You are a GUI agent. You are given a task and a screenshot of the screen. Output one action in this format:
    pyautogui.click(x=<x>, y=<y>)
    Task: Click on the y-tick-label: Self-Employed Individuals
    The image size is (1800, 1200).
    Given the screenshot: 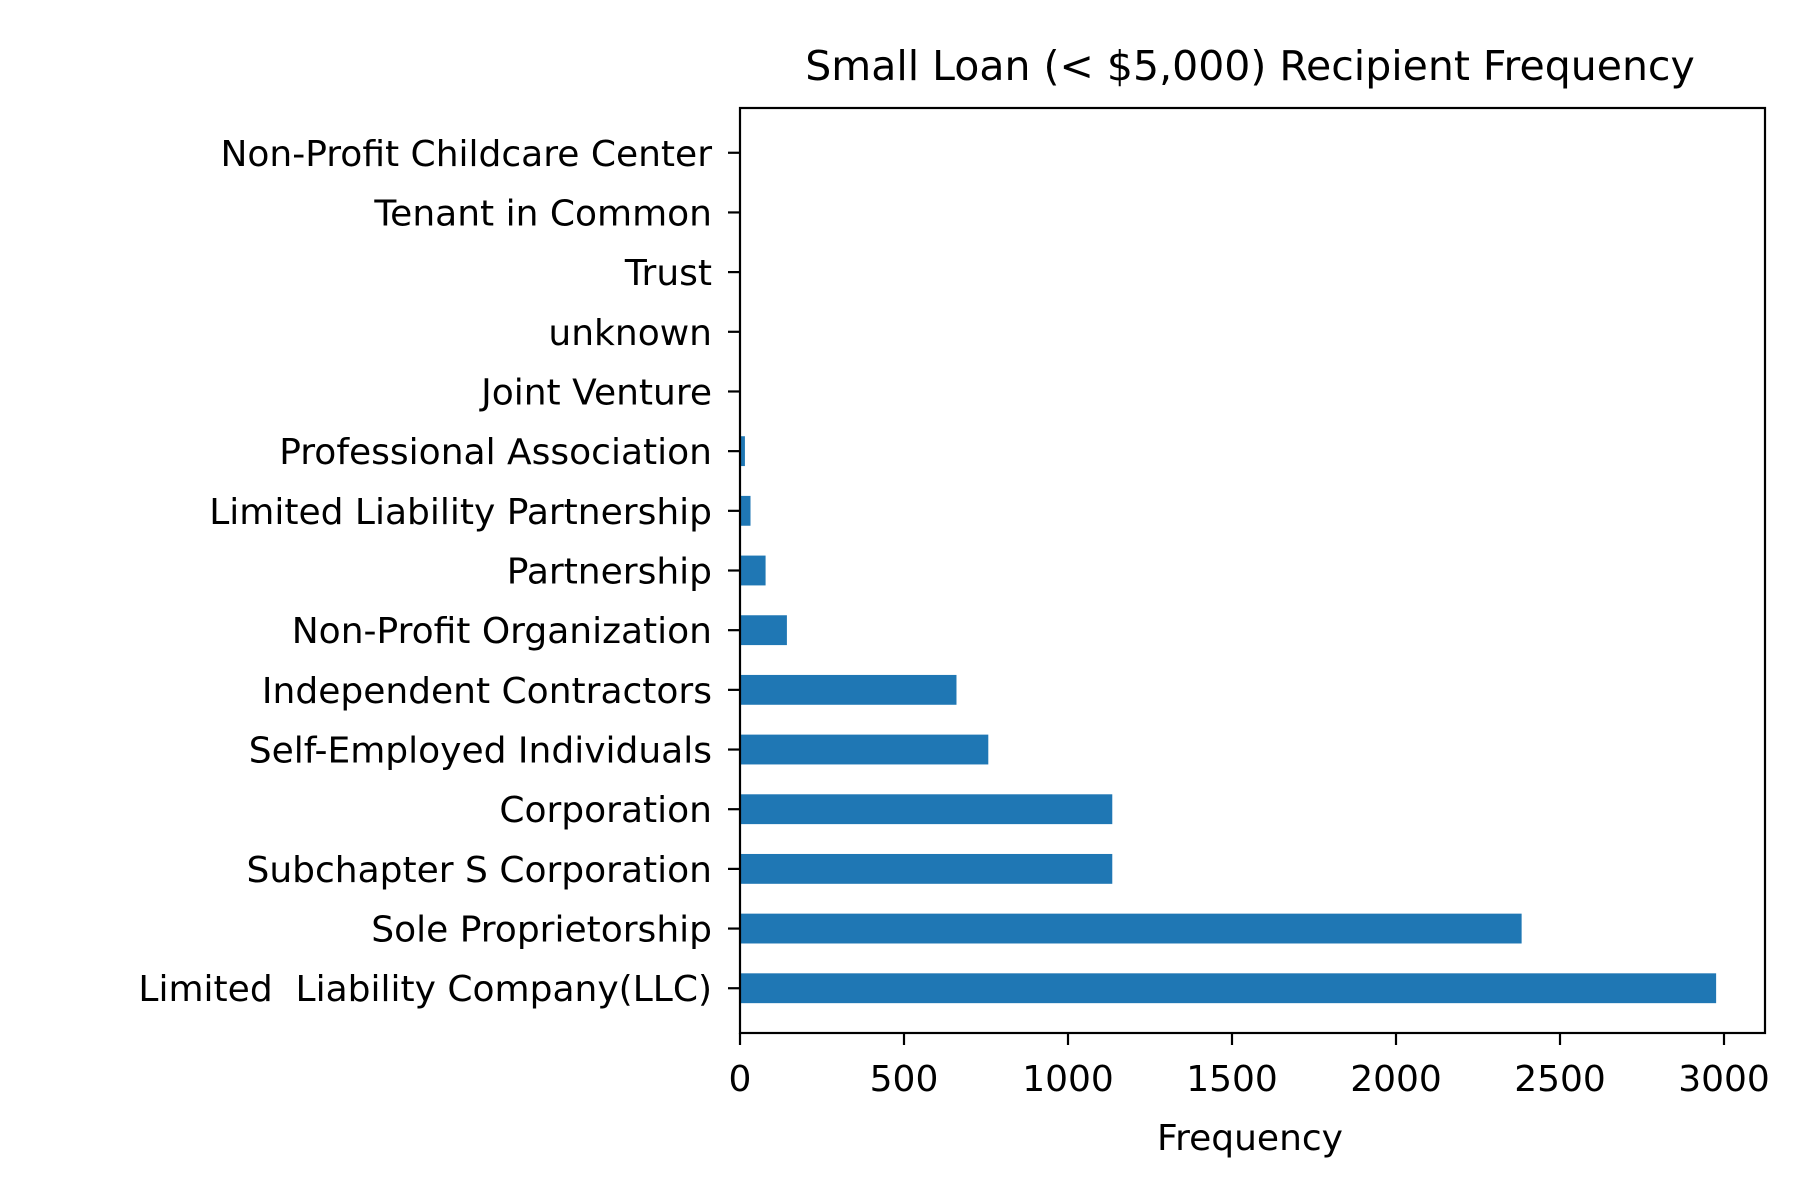 What is the action you would take?
    pyautogui.click(x=480, y=751)
    